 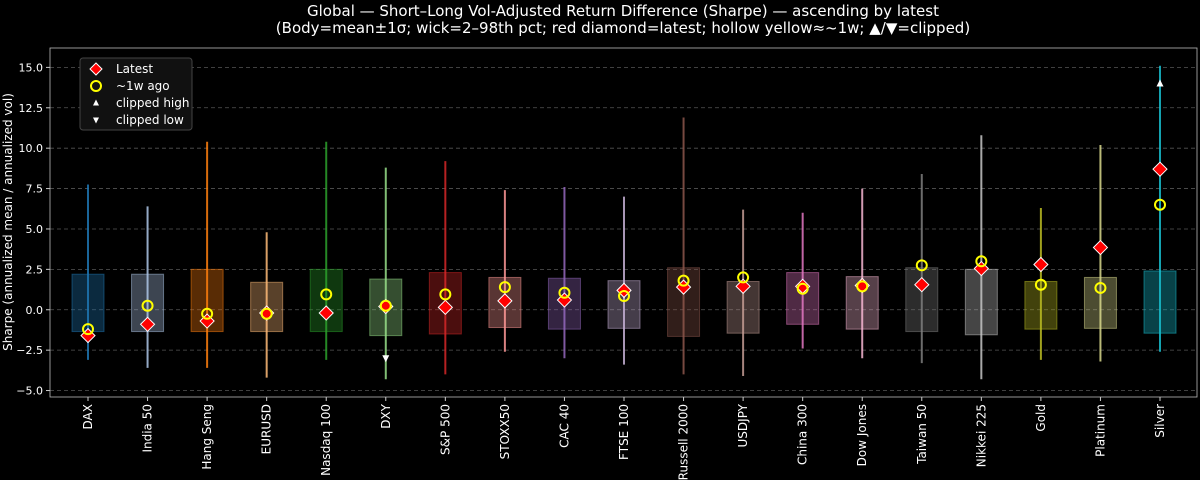 I want to click on y-tick-label: −5.0, so click(x=29, y=391).